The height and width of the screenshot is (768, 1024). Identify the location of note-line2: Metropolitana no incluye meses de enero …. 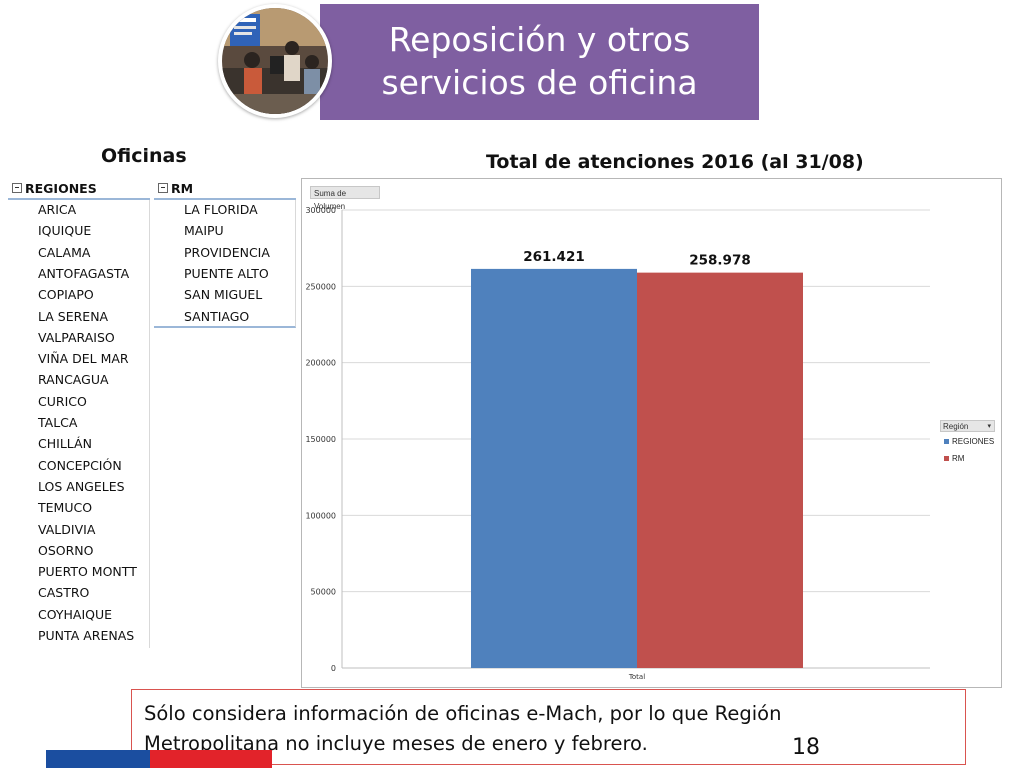
(396, 743).